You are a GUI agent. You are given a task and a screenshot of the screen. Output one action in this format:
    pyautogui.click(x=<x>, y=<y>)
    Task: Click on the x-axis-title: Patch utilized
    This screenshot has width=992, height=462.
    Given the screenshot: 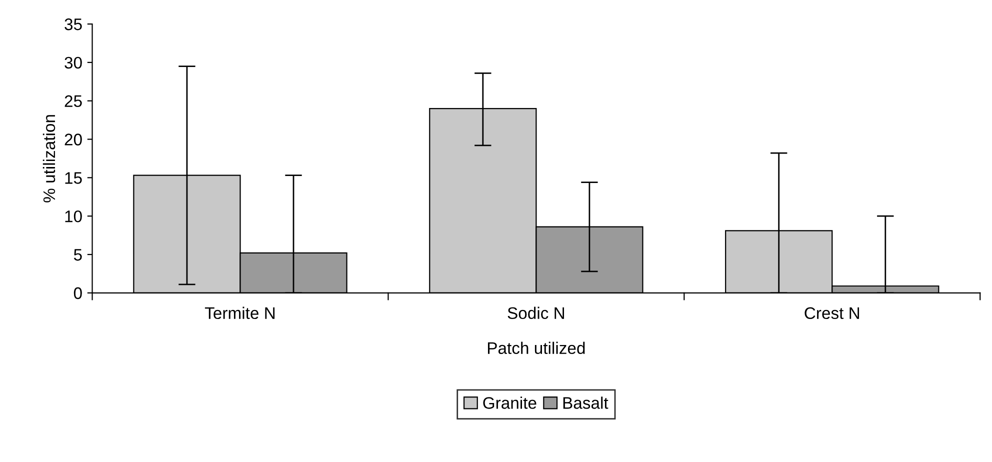 What is the action you would take?
    pyautogui.click(x=536, y=348)
    